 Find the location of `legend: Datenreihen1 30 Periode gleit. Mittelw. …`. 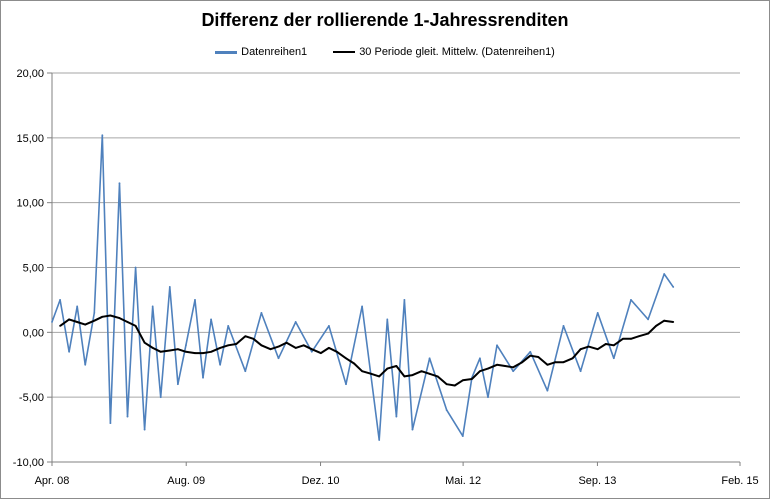

legend: Datenreihen1 30 Periode gleit. Mittelw. … is located at coordinates (385, 52).